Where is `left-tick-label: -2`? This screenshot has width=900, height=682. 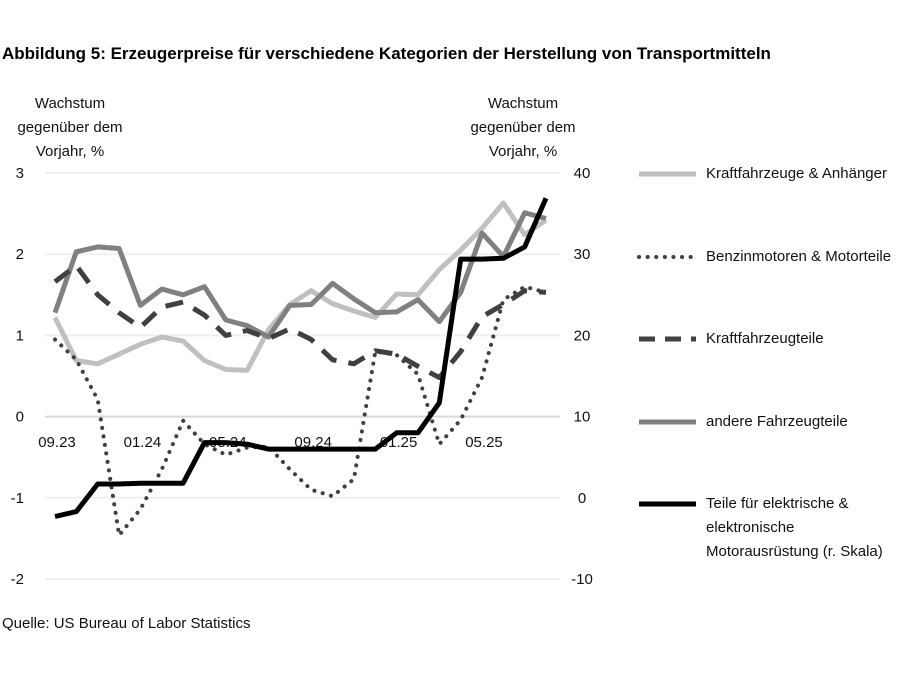
left-tick-label: -2 is located at coordinates (17, 579).